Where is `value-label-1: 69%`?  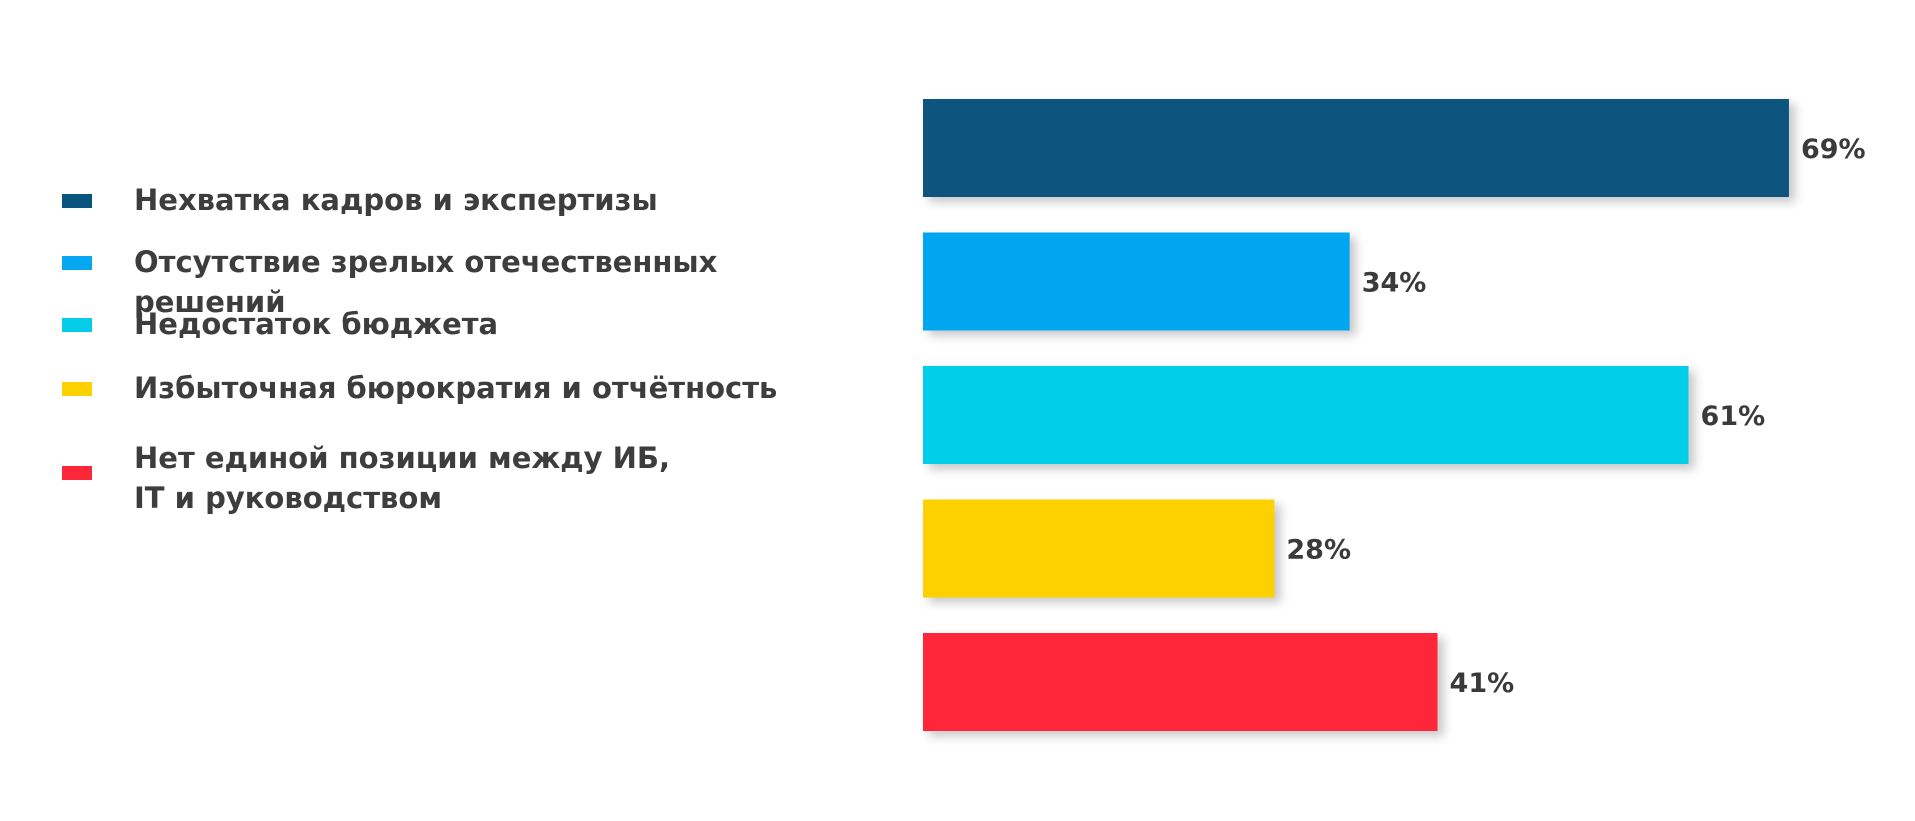 value-label-1: 69% is located at coordinates (1833, 149).